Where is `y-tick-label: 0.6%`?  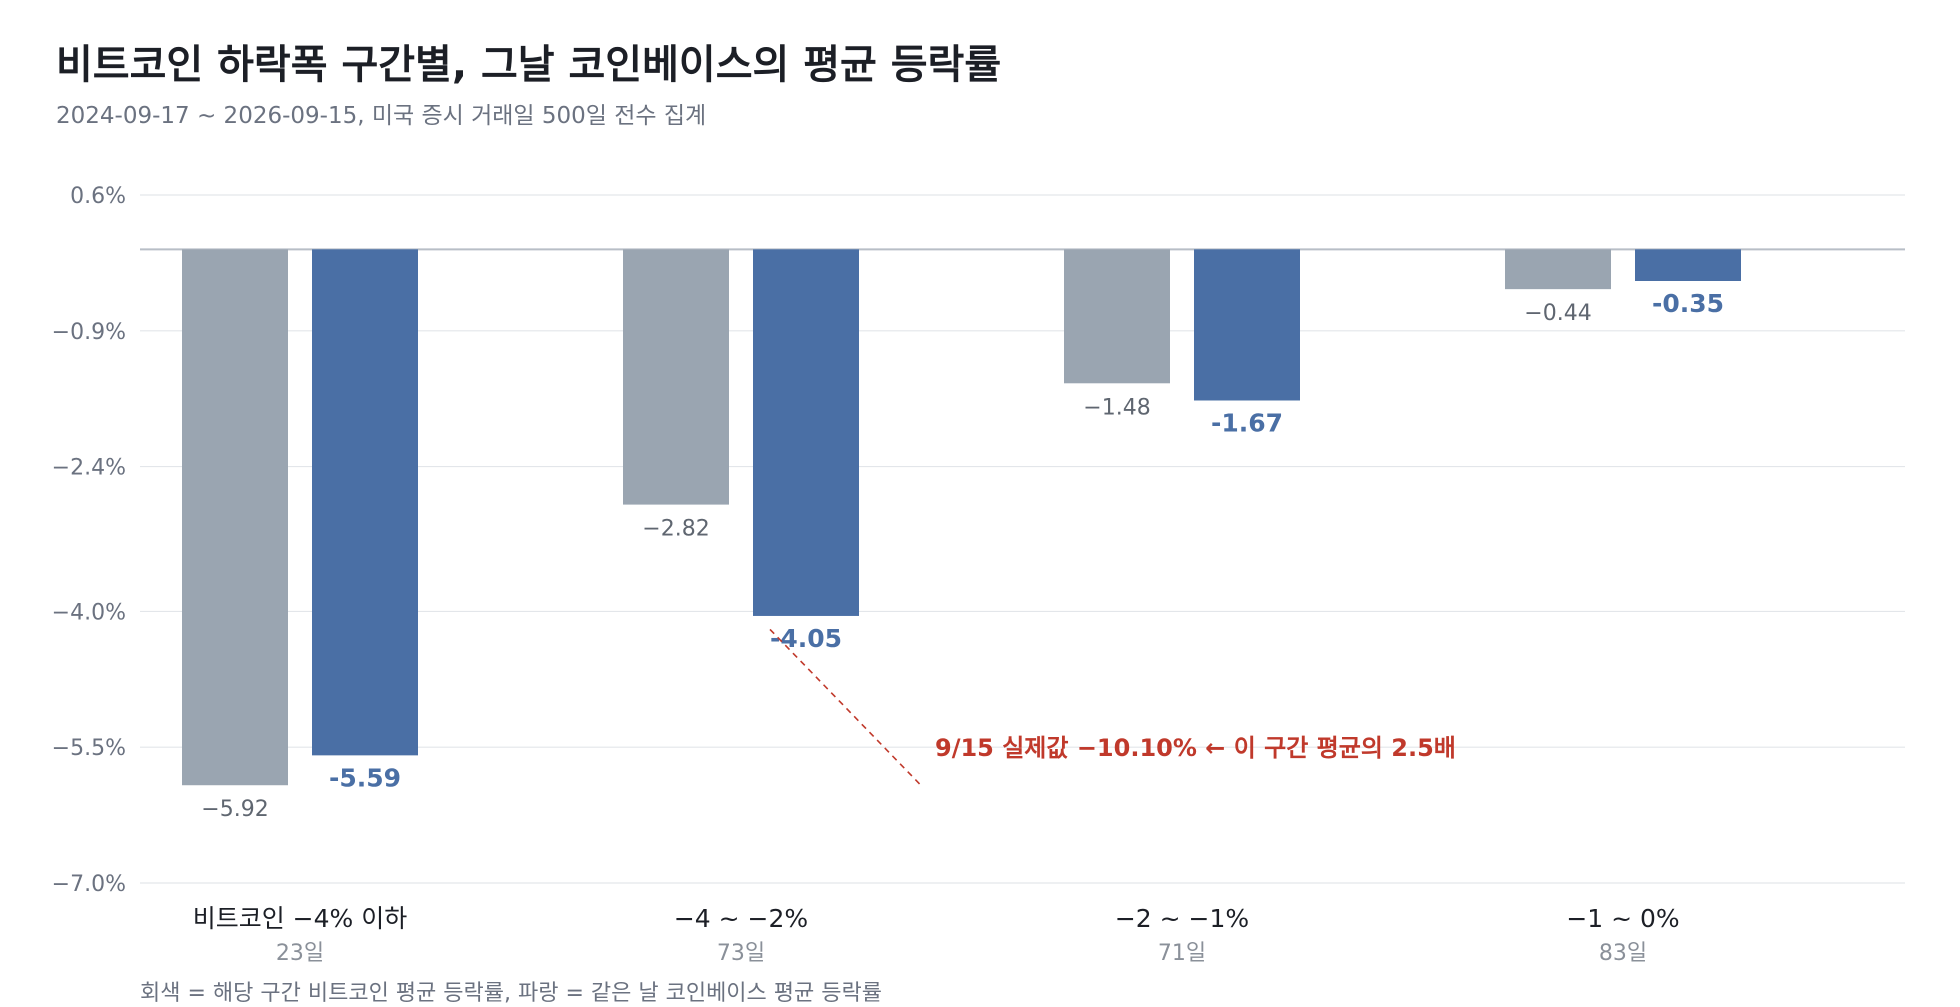 y-tick-label: 0.6% is located at coordinates (98, 196).